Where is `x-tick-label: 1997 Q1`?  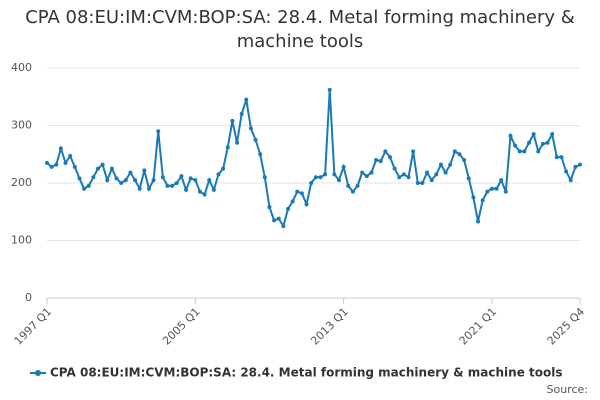 x-tick-label: 1997 Q1 is located at coordinates (33, 326).